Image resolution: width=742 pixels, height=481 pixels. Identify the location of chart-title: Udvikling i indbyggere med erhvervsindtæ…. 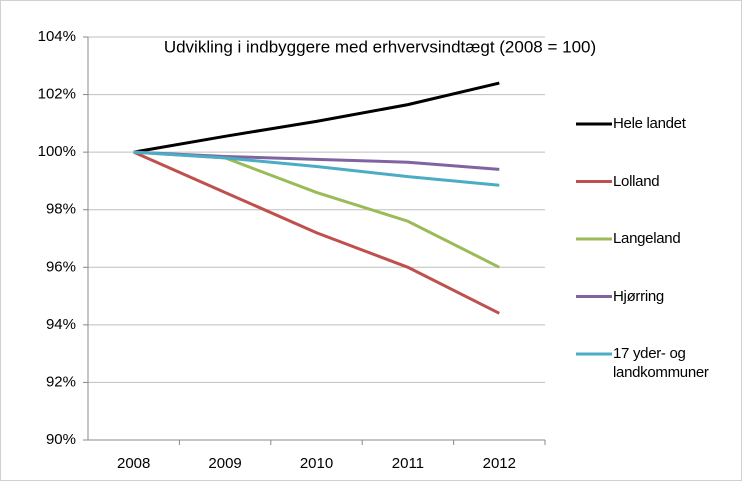
(380, 46).